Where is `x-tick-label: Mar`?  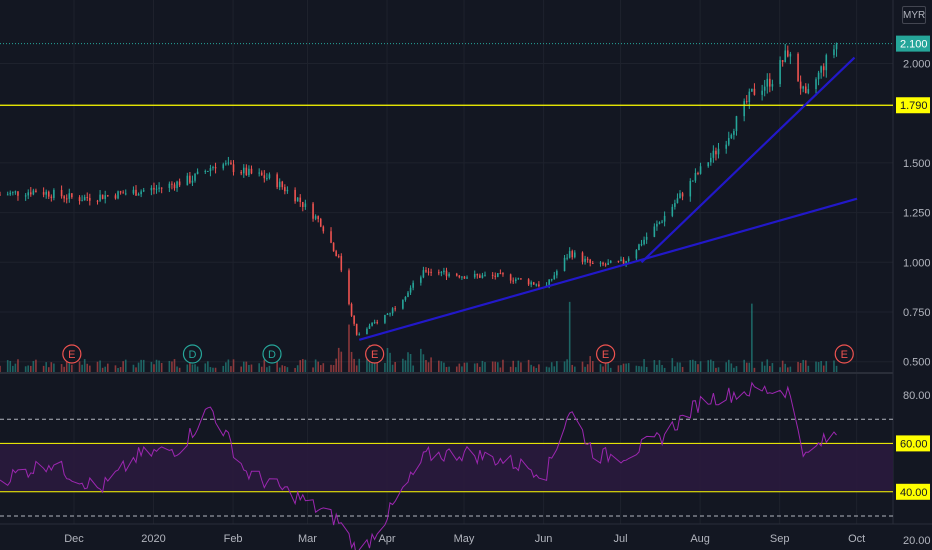
x-tick-label: Mar is located at coordinates (307, 539).